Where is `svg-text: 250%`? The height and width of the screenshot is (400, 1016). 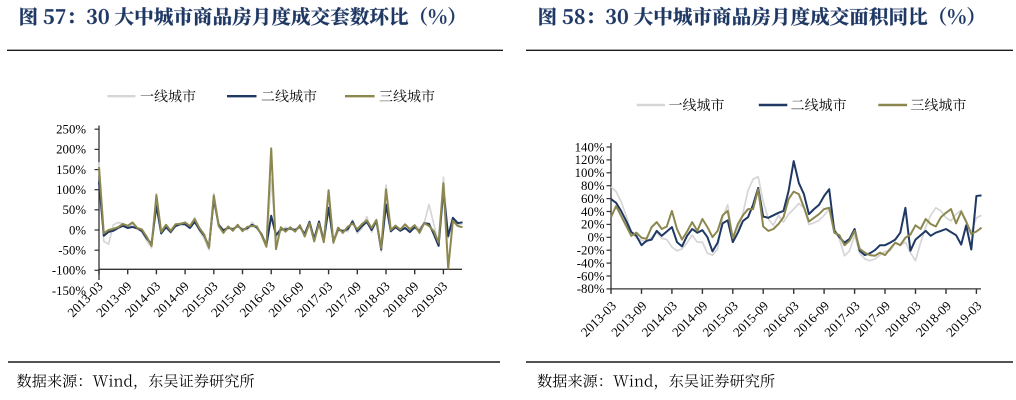
svg-text: 250% is located at coordinates (71, 130).